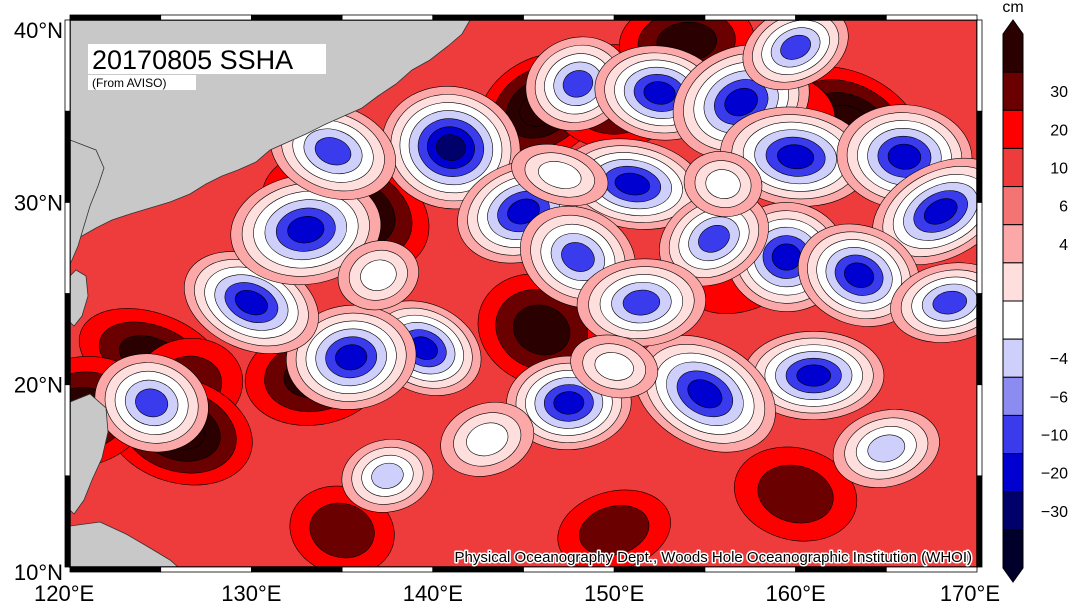 This screenshot has height=606, width=1072. What do you see at coordinates (1059, 130) in the screenshot?
I see `colorbar-tick-label: 20` at bounding box center [1059, 130].